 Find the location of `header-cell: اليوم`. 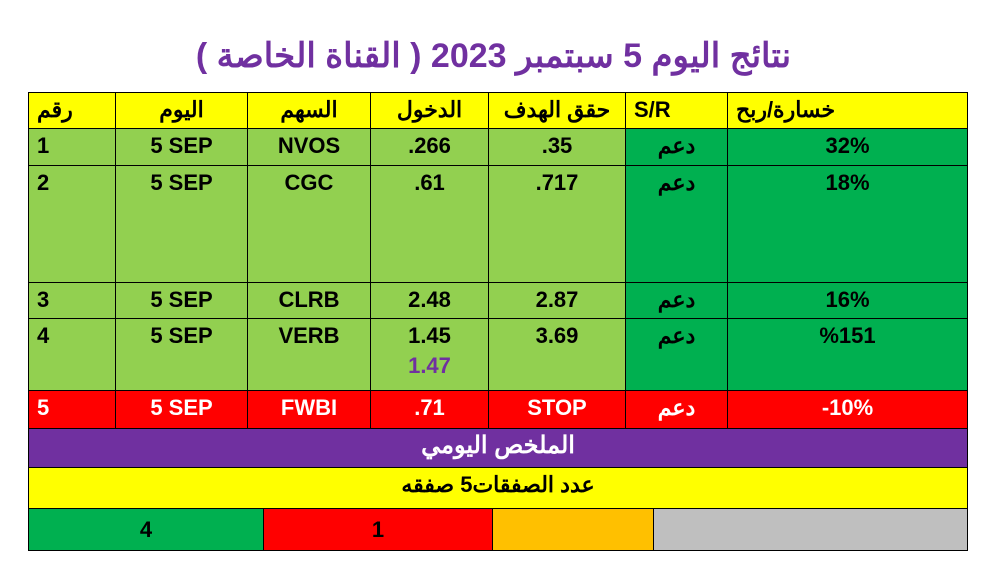

header-cell: اليوم is located at coordinates (181, 110).